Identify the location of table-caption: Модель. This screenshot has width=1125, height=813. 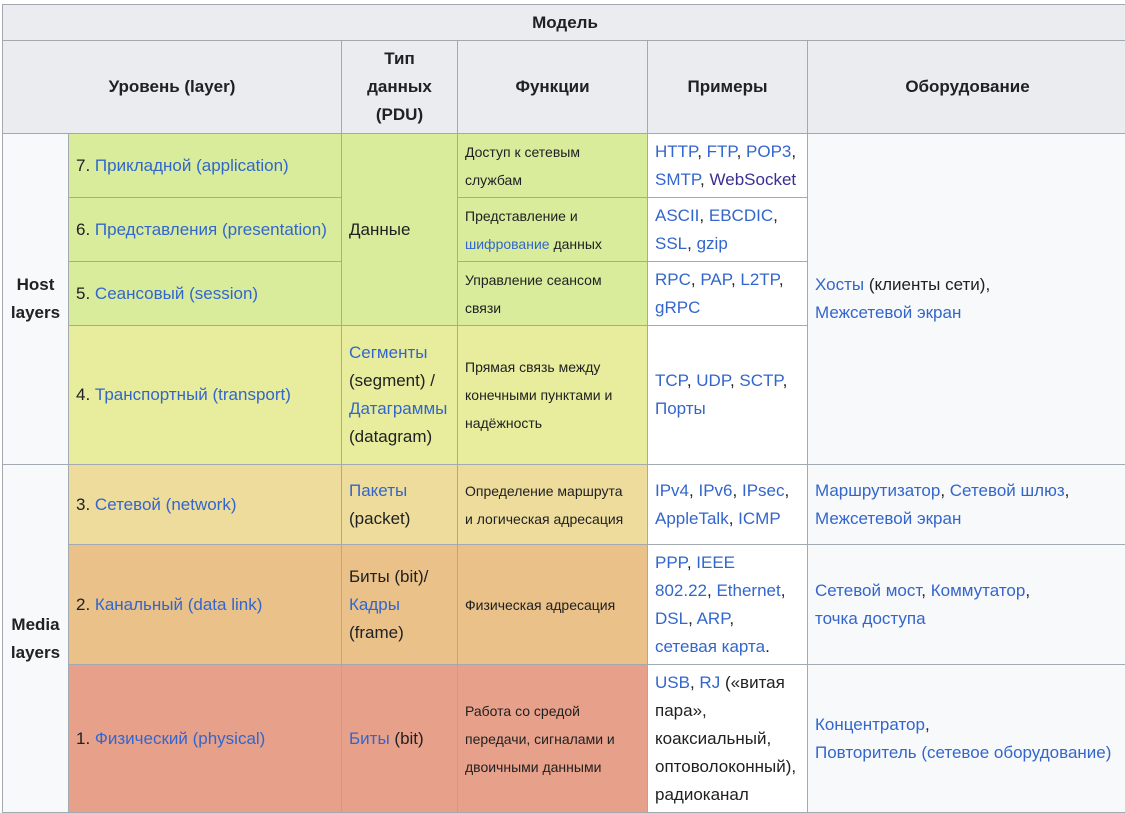
(564, 23).